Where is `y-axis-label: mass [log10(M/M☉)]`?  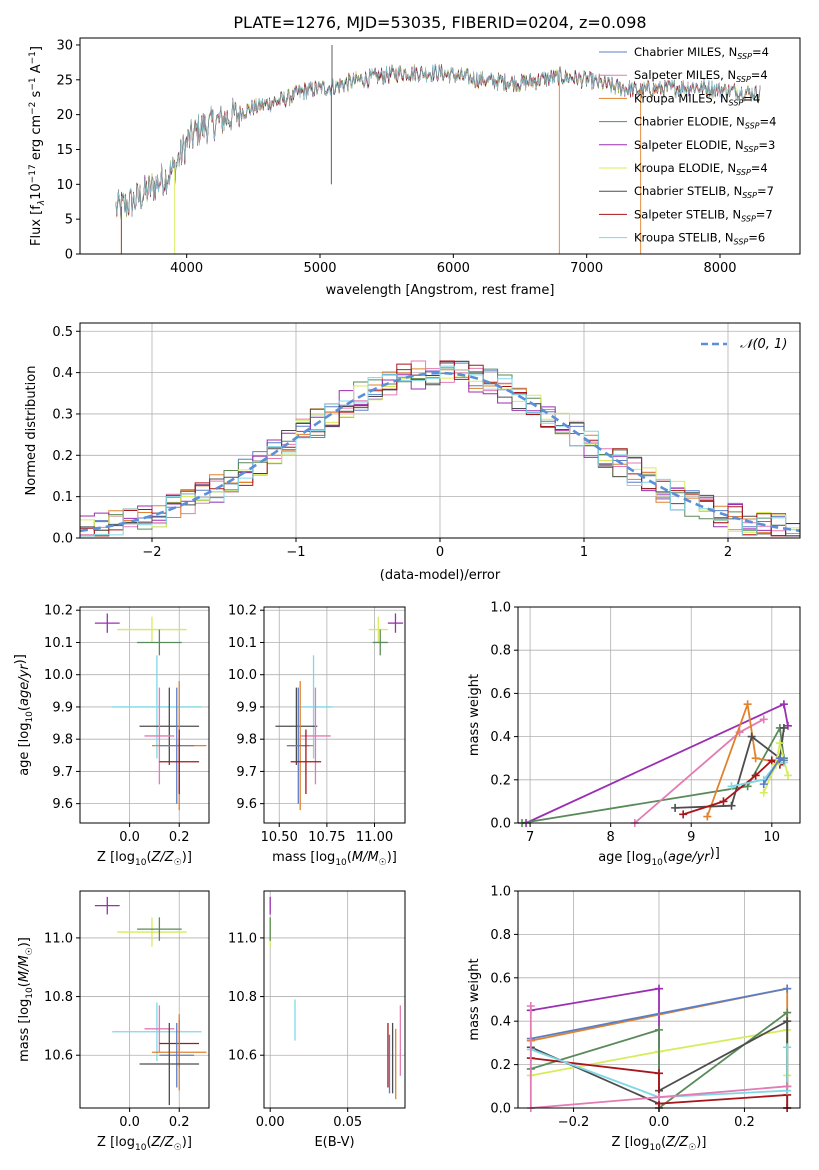 y-axis-label: mass [log10(M/M☉)] is located at coordinates (26, 999).